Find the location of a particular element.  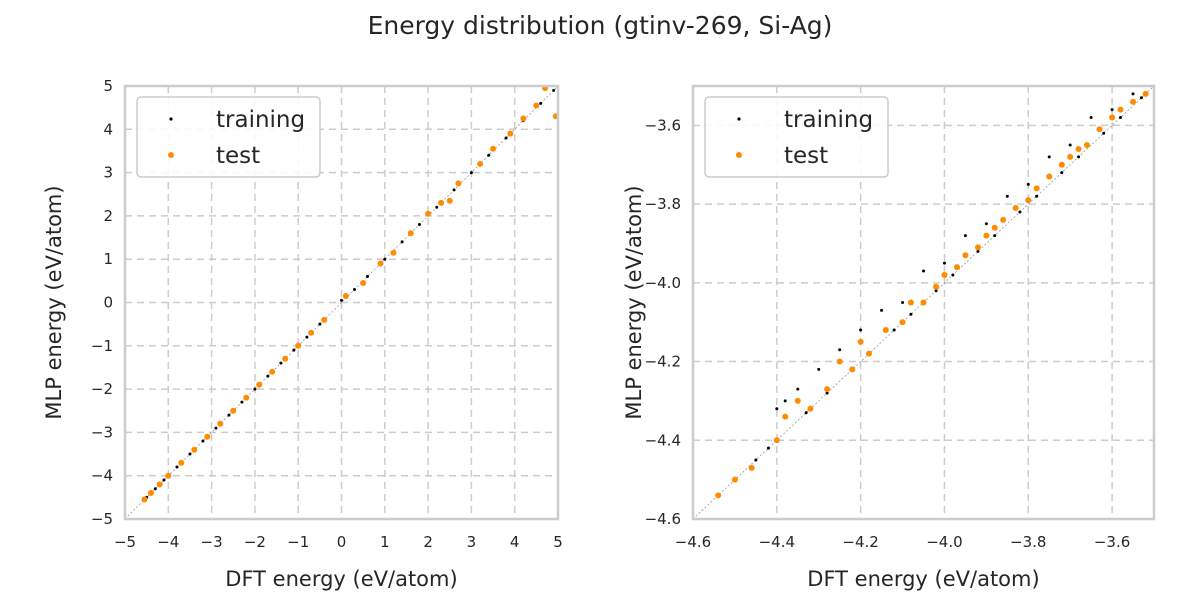

x-tick-label: 0 is located at coordinates (342, 542).